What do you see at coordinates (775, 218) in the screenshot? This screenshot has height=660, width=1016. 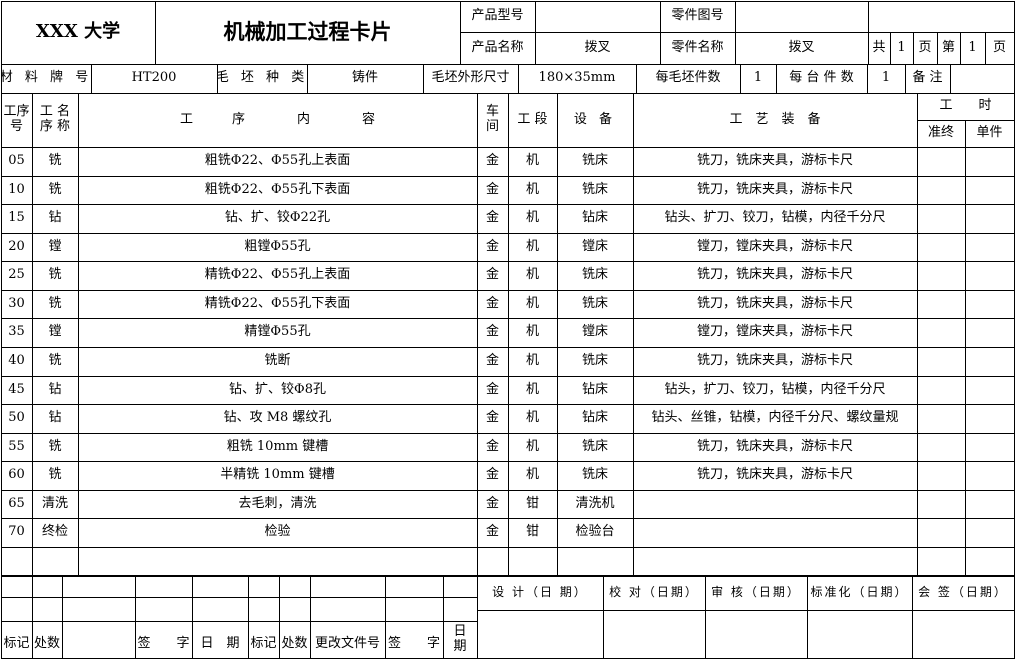 I see `op-tooling: 钻头、扩刀、铰刀，钻模，内径千分尺` at bounding box center [775, 218].